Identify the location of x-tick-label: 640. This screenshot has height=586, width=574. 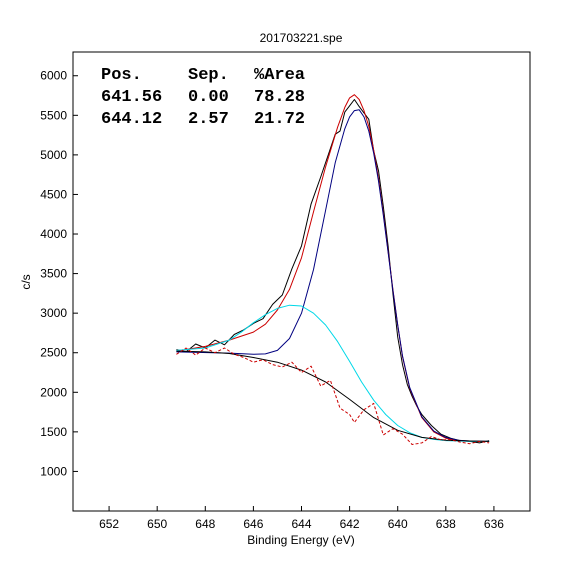
(398, 524).